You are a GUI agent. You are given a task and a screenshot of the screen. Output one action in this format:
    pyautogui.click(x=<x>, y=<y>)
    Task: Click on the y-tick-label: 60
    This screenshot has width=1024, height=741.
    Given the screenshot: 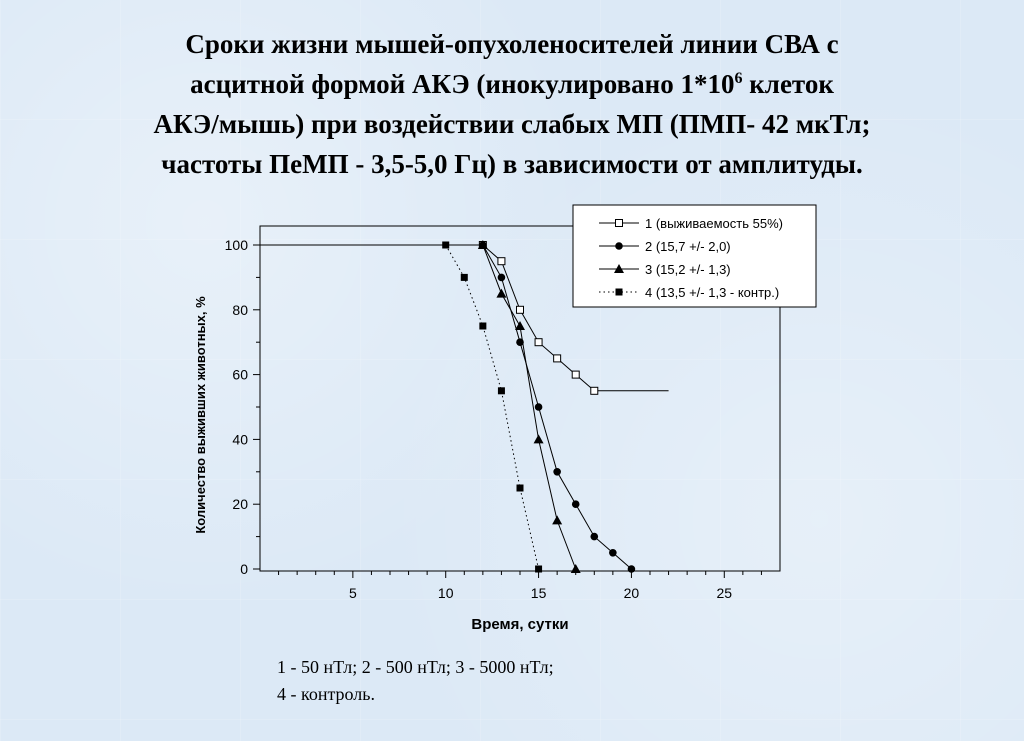 What is the action you would take?
    pyautogui.click(x=240, y=375)
    